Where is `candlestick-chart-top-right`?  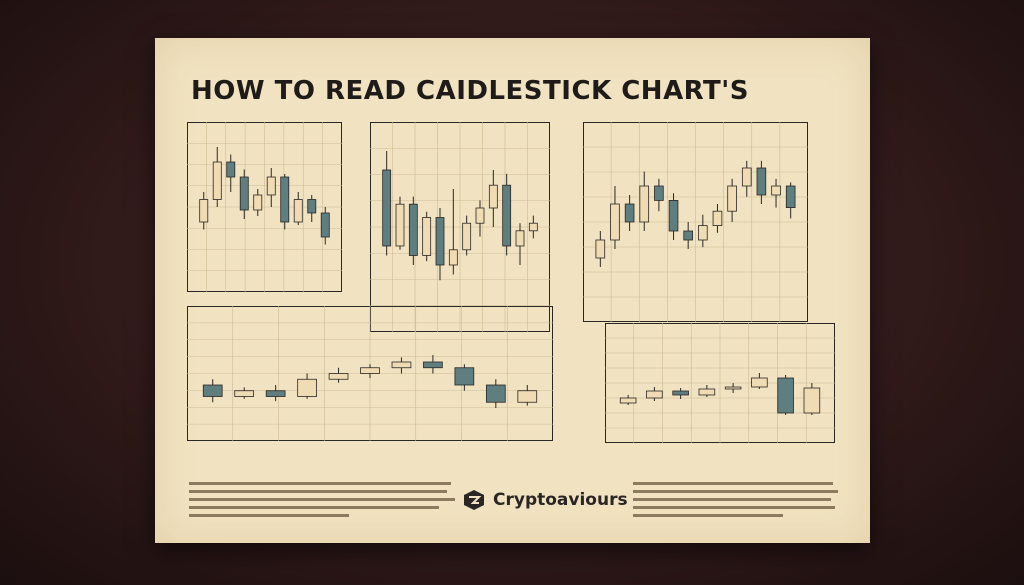 candlestick-chart-top-right is located at coordinates (695, 222).